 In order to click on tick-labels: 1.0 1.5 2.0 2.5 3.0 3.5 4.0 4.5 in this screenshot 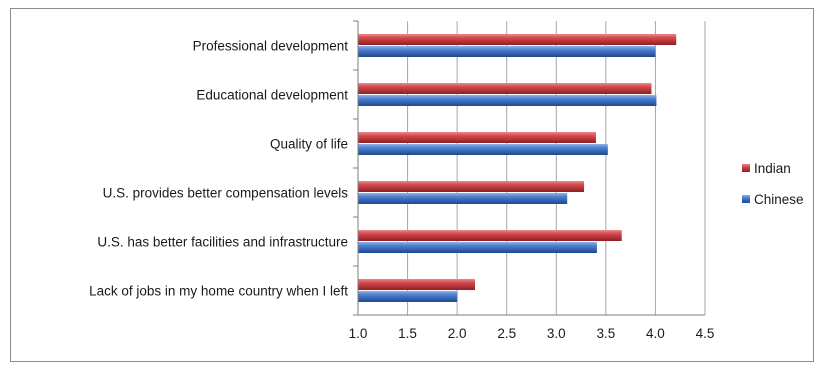, I will do `click(532, 333)`.